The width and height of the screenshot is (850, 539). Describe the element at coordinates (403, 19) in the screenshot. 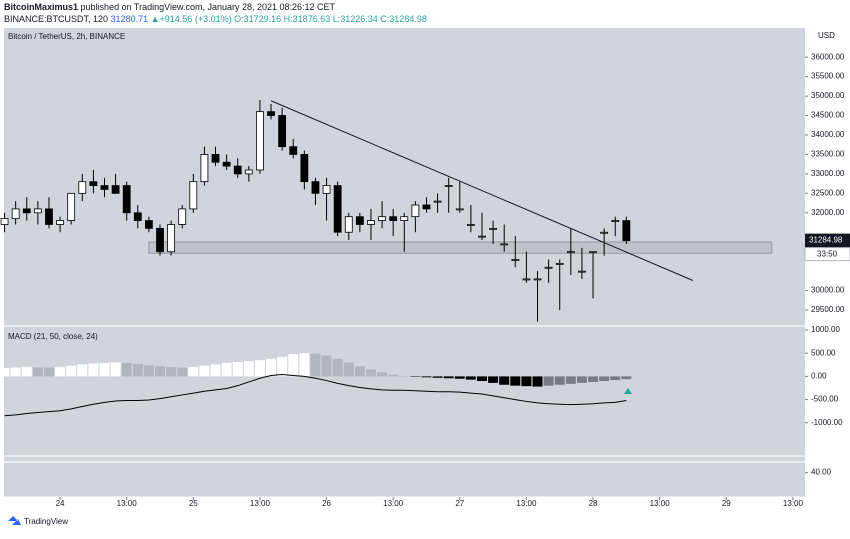

I see `close: C:31284.98` at that location.